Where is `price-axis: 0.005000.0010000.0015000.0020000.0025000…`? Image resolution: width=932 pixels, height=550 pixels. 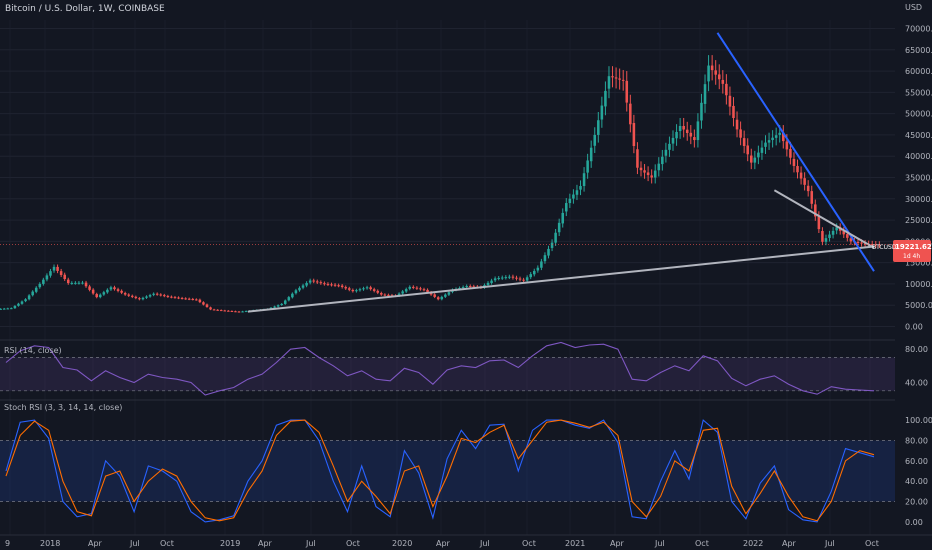
price-axis: 0.005000.0010000.0015000.0020000.0025000… is located at coordinates (918, 178).